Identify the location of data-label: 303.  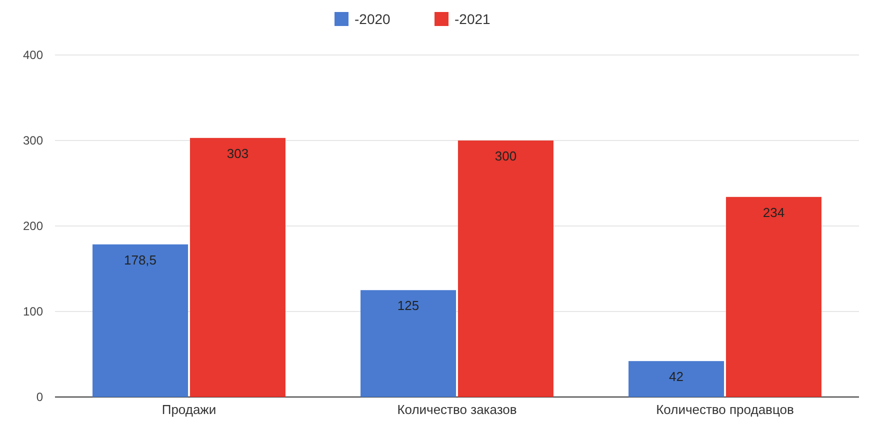
(237, 153).